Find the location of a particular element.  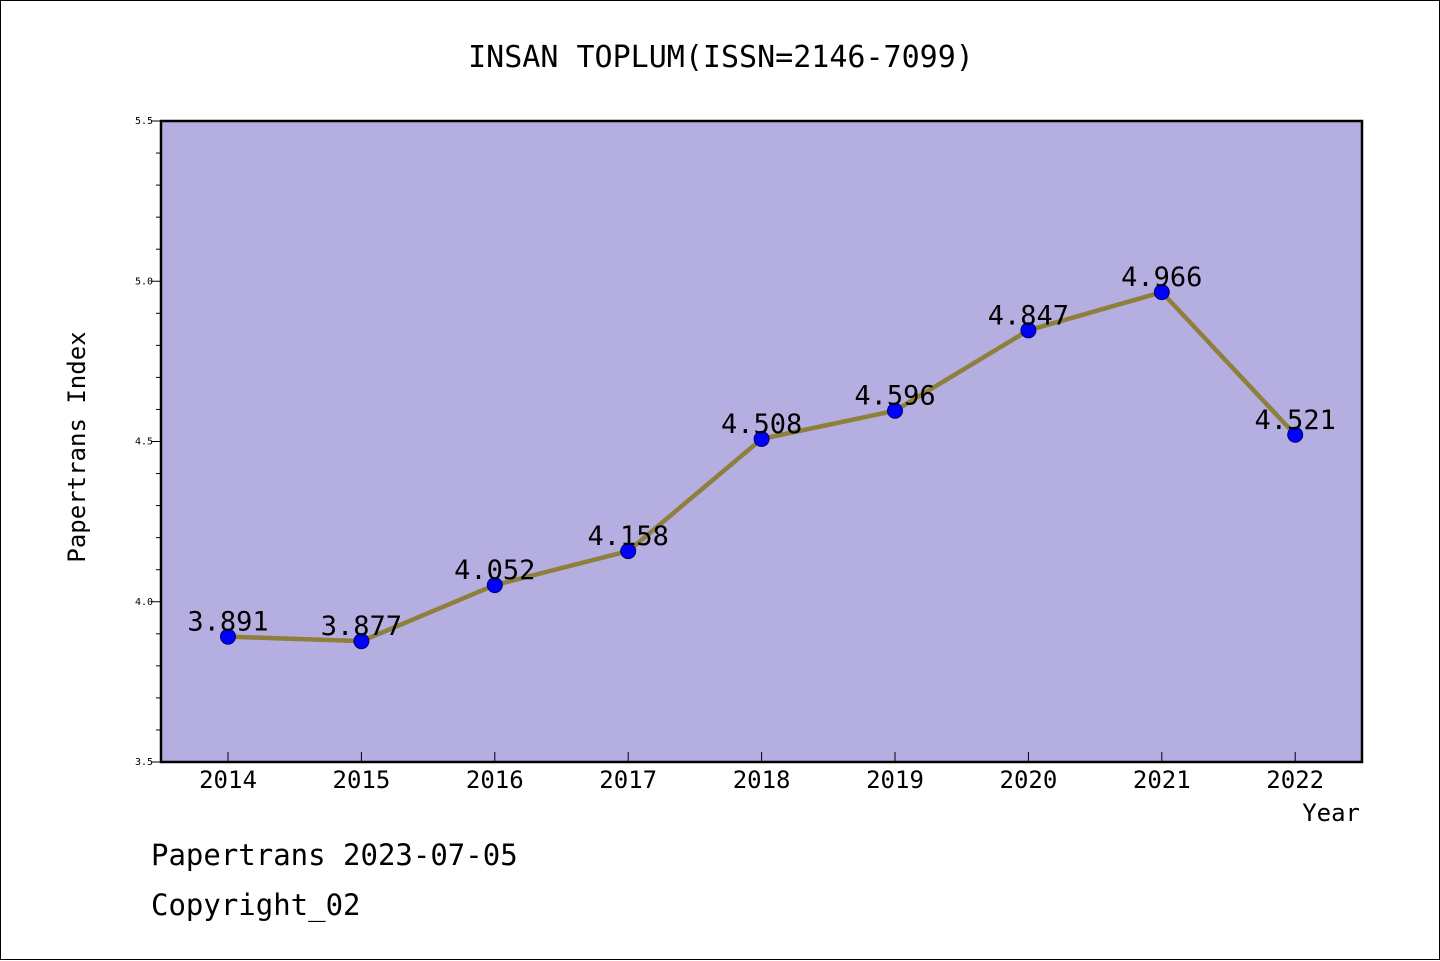

y-tick-label: 3.5 is located at coordinates (144, 762).